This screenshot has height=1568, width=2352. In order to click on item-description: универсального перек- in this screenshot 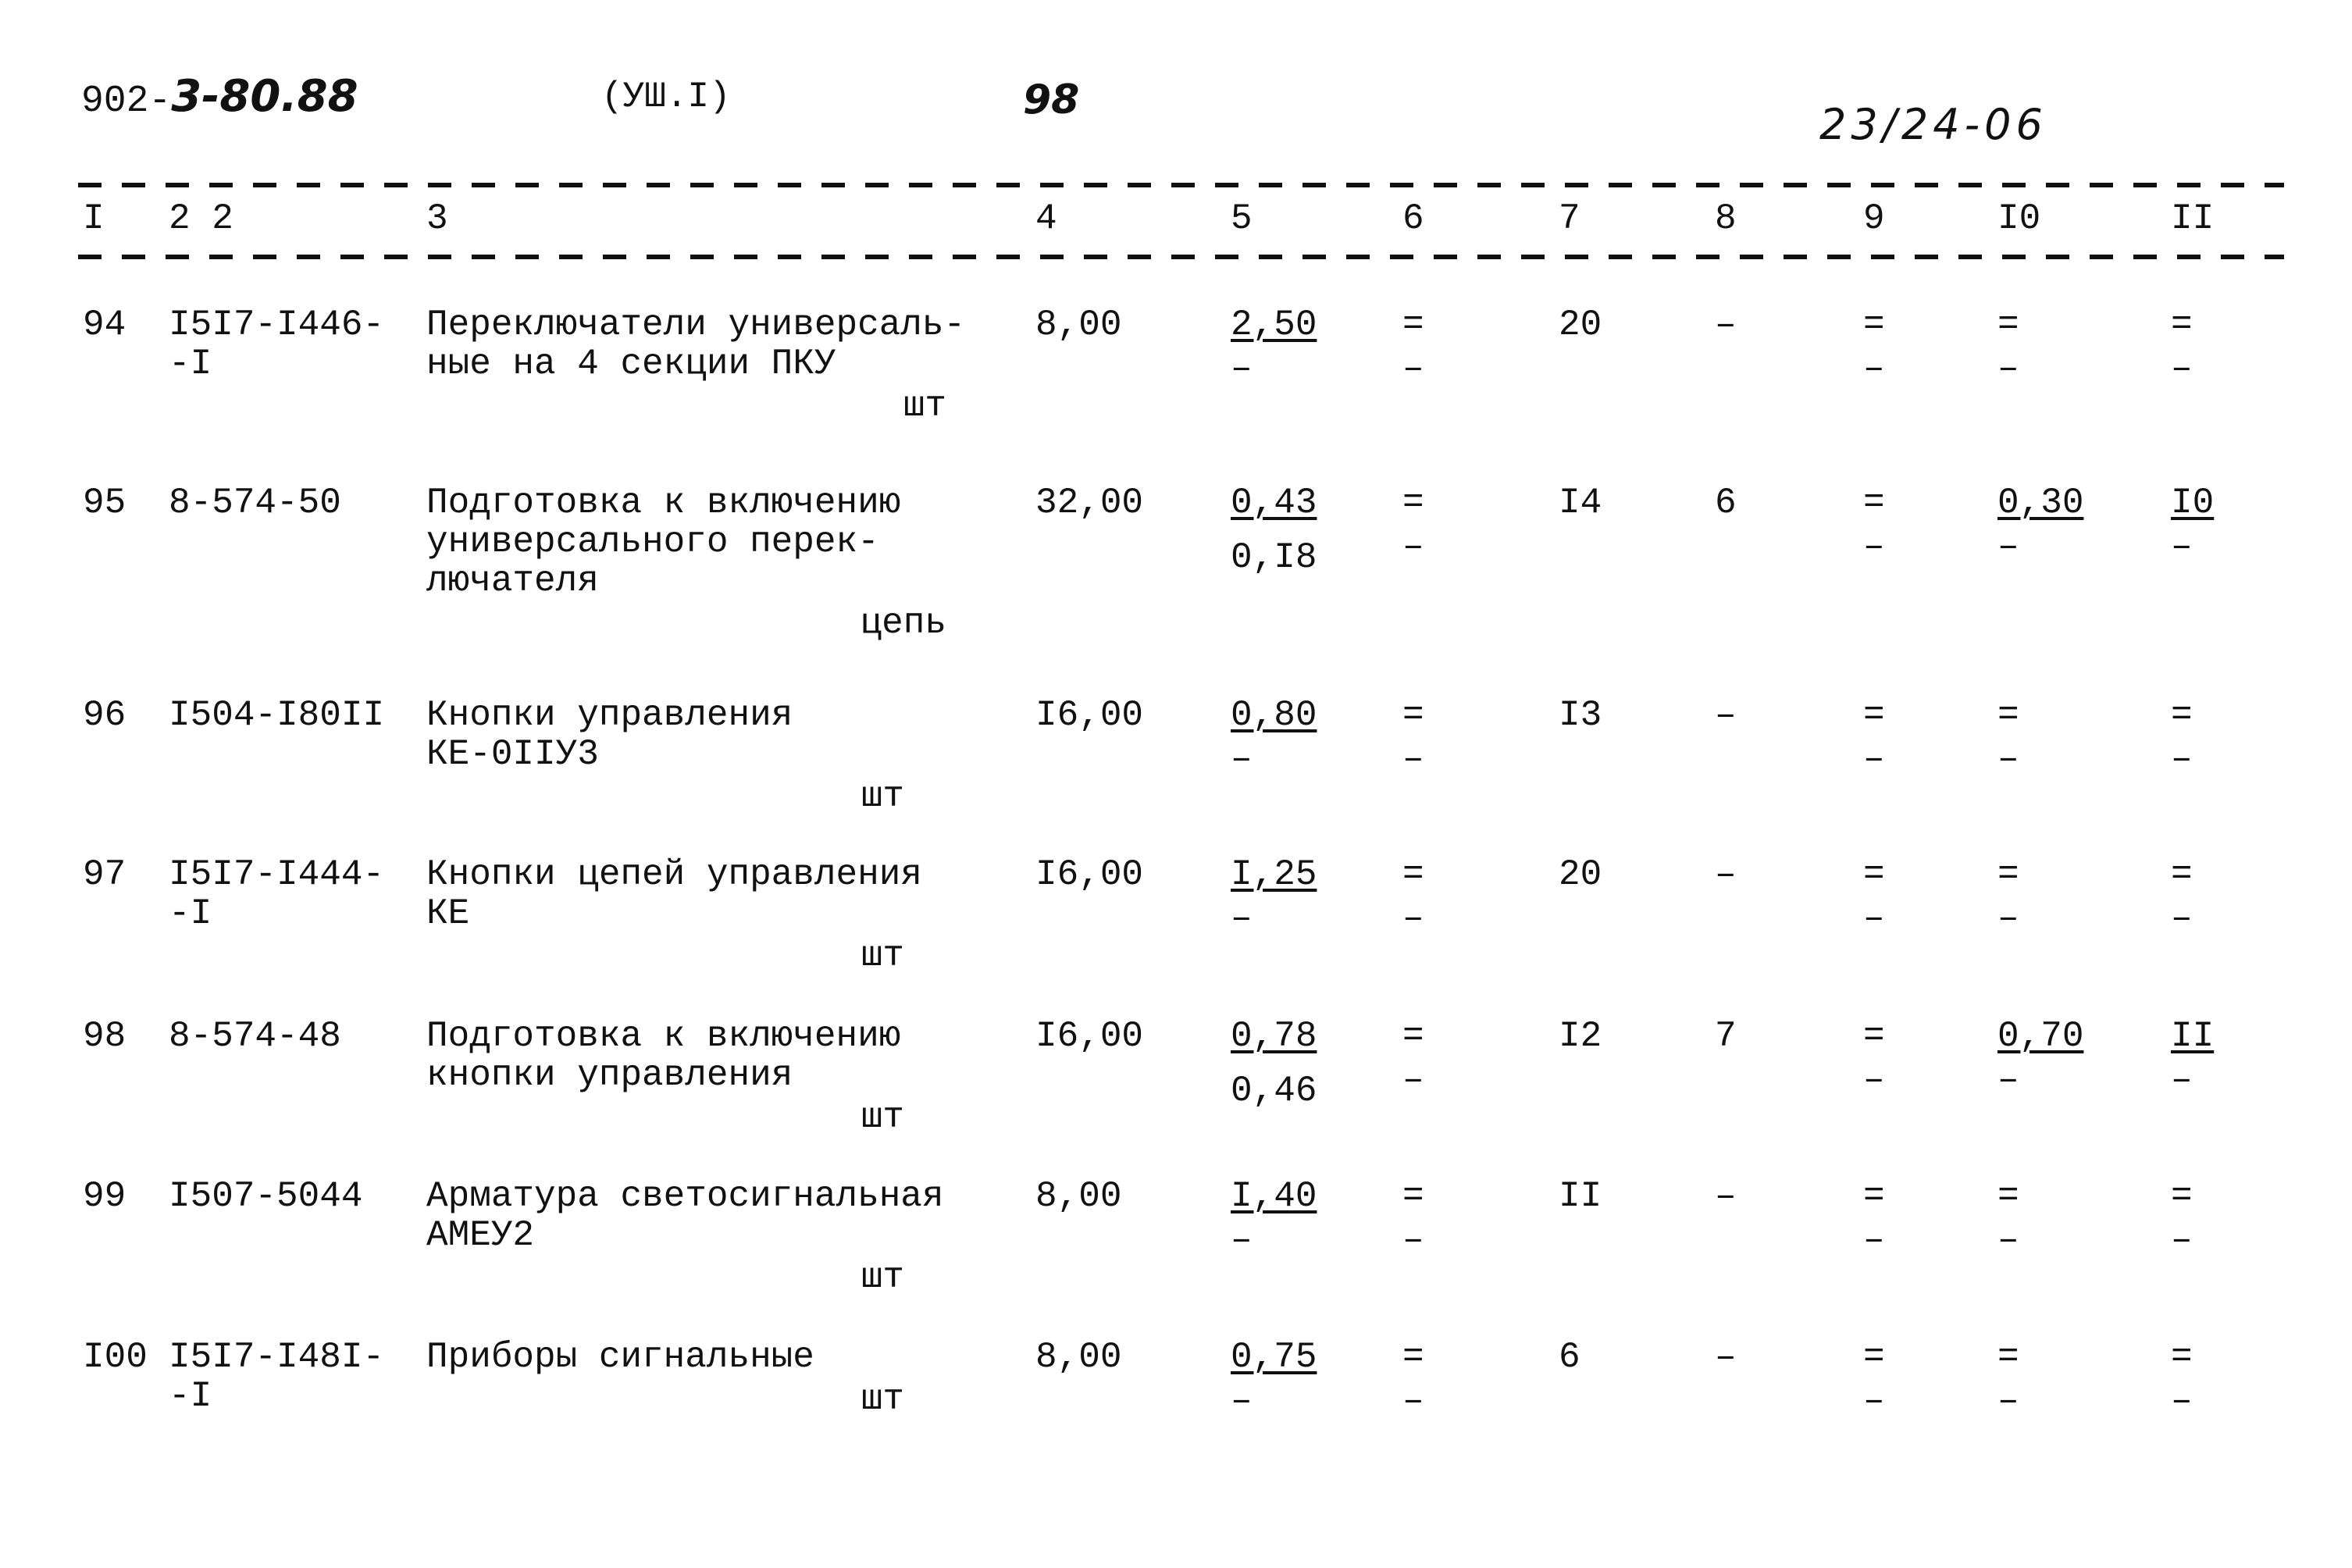, I will do `click(652, 542)`.